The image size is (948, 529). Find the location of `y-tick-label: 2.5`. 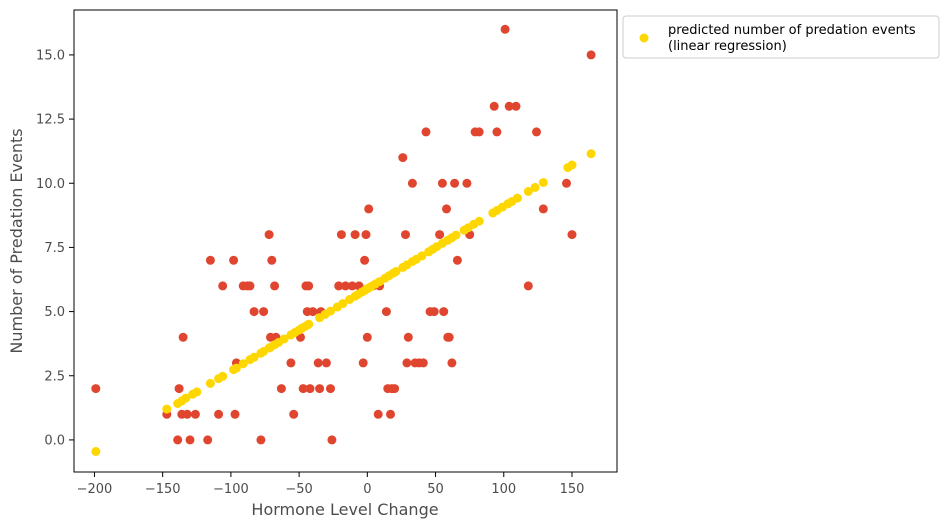

y-tick-label: 2.5 is located at coordinates (54, 376).